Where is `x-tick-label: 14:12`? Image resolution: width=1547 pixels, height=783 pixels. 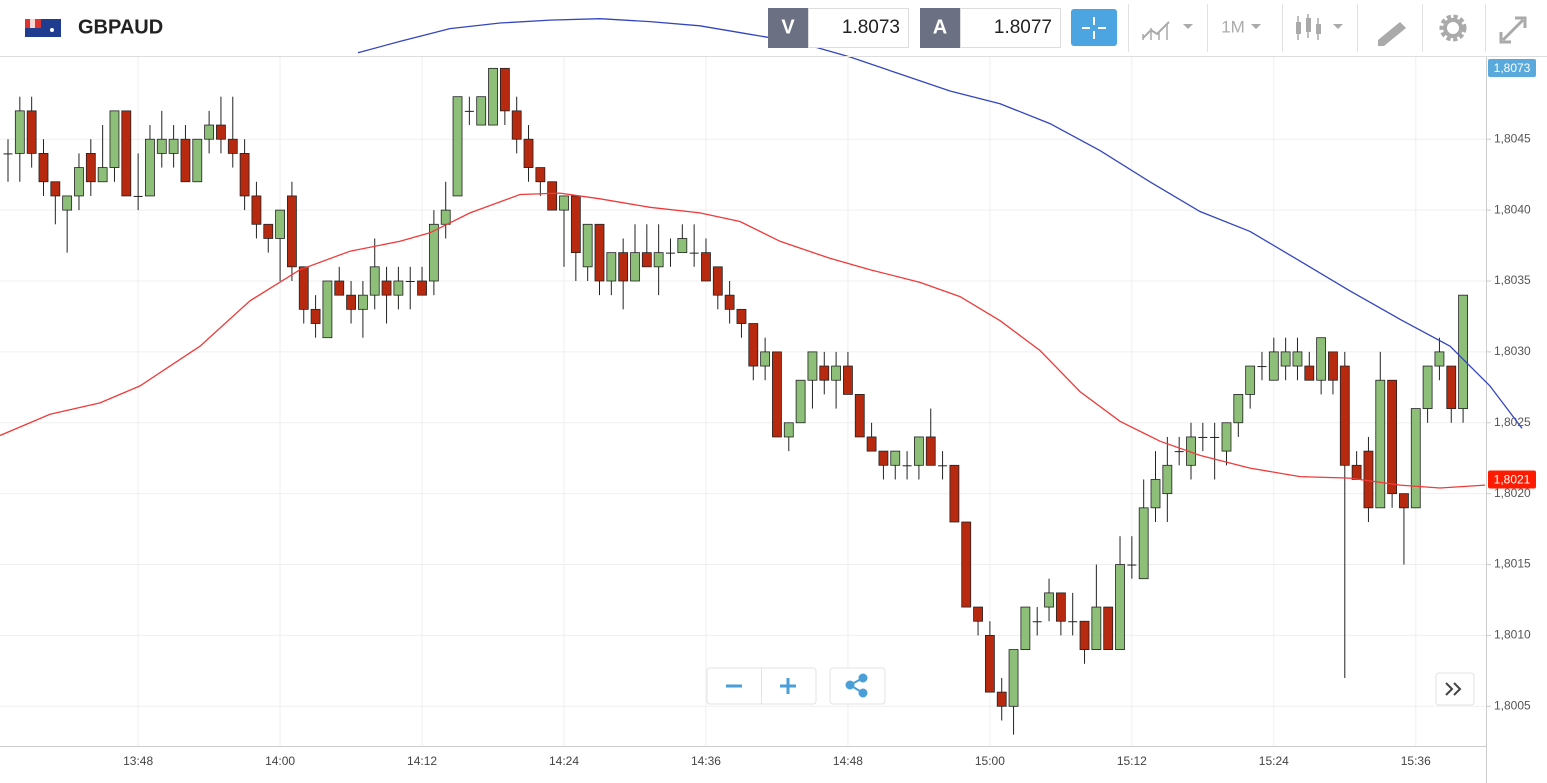 x-tick-label: 14:12 is located at coordinates (422, 761).